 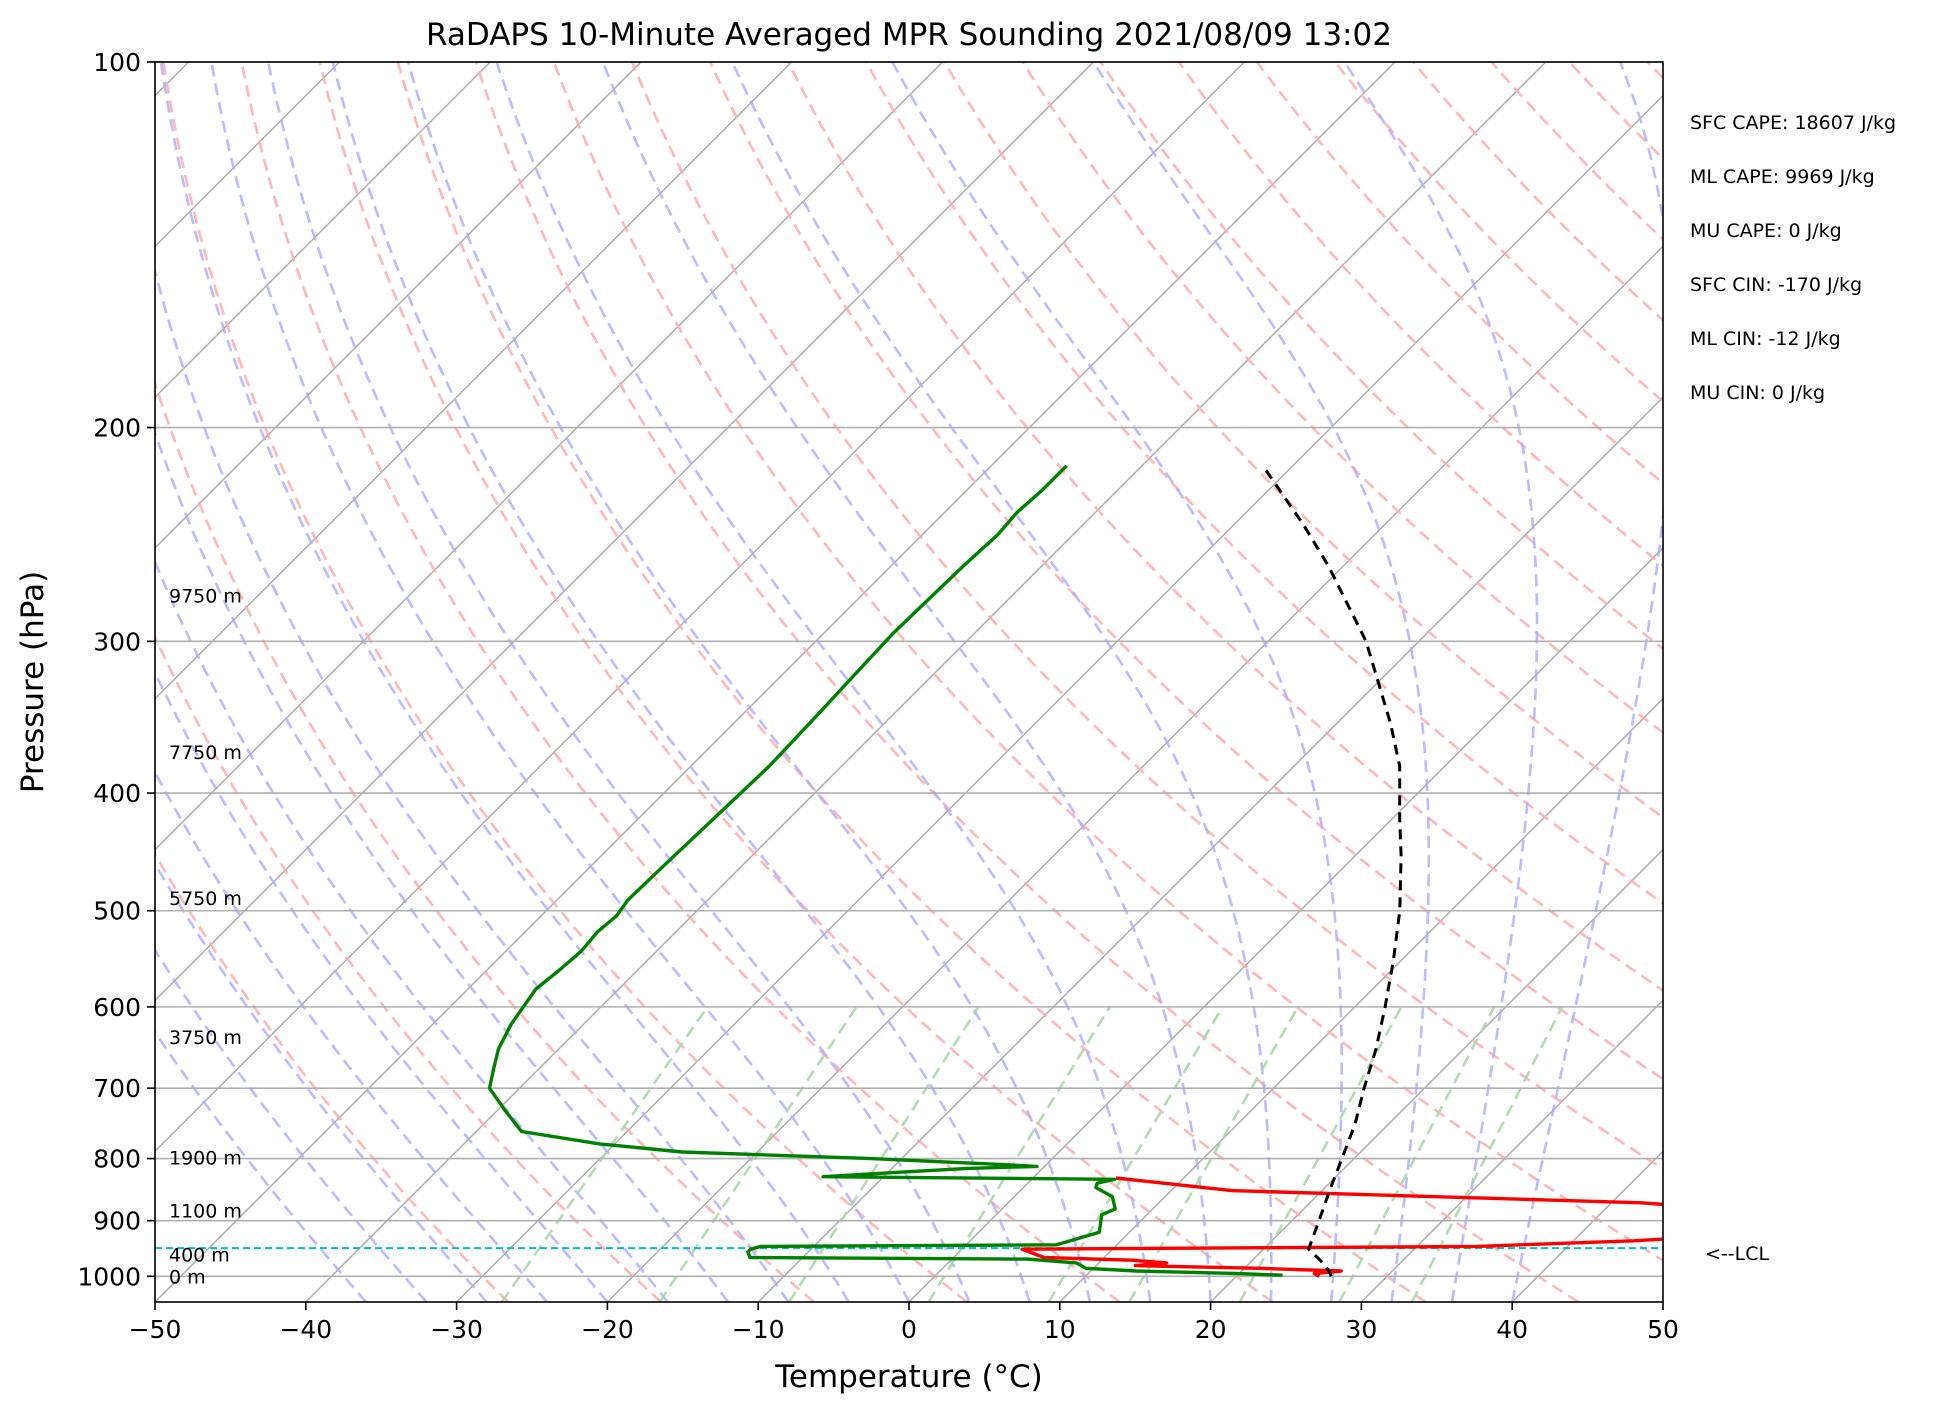 I want to click on height-label: 1100 m, so click(x=205, y=1212).